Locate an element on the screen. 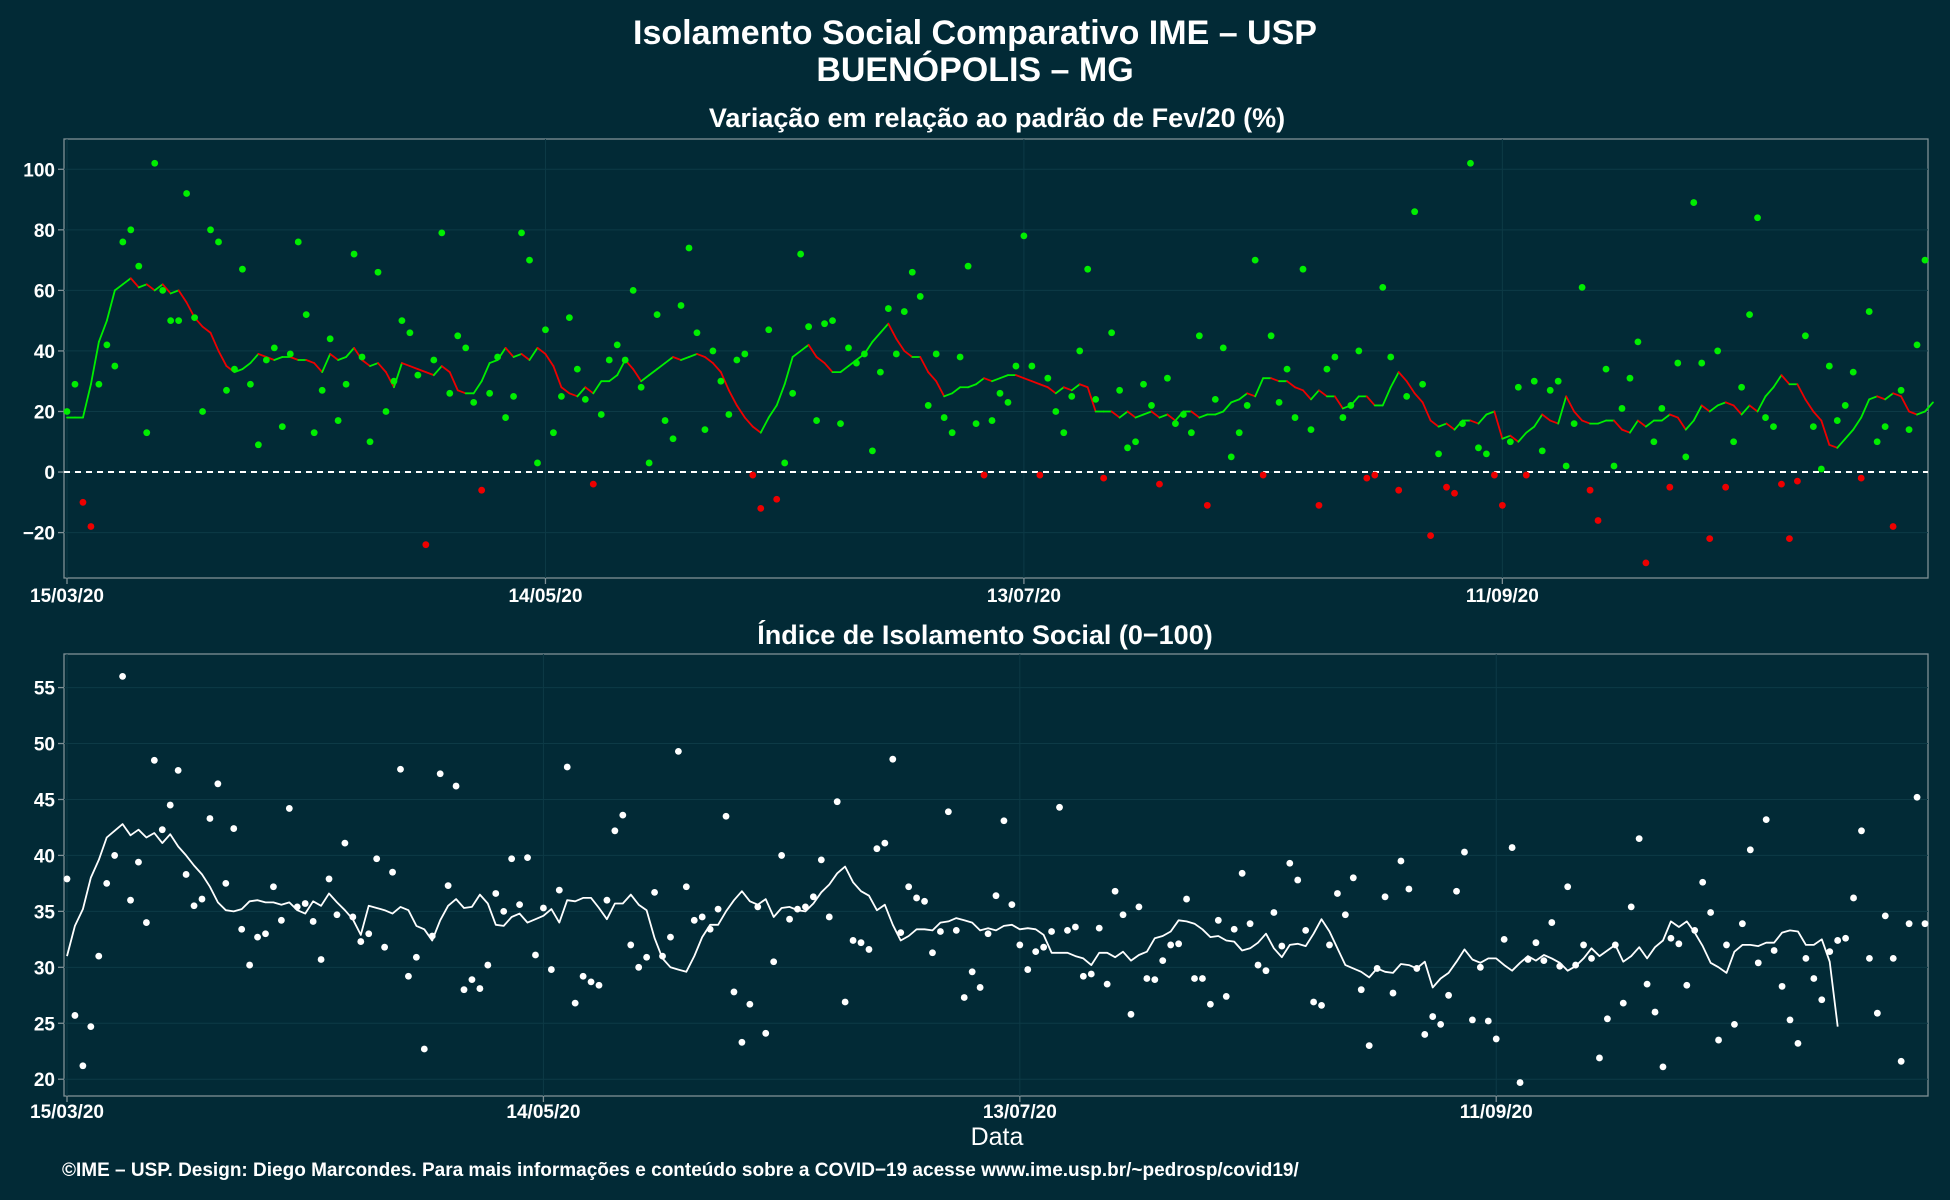 The width and height of the screenshot is (1950, 1200). y-tick-label: 25 is located at coordinates (45, 1024).